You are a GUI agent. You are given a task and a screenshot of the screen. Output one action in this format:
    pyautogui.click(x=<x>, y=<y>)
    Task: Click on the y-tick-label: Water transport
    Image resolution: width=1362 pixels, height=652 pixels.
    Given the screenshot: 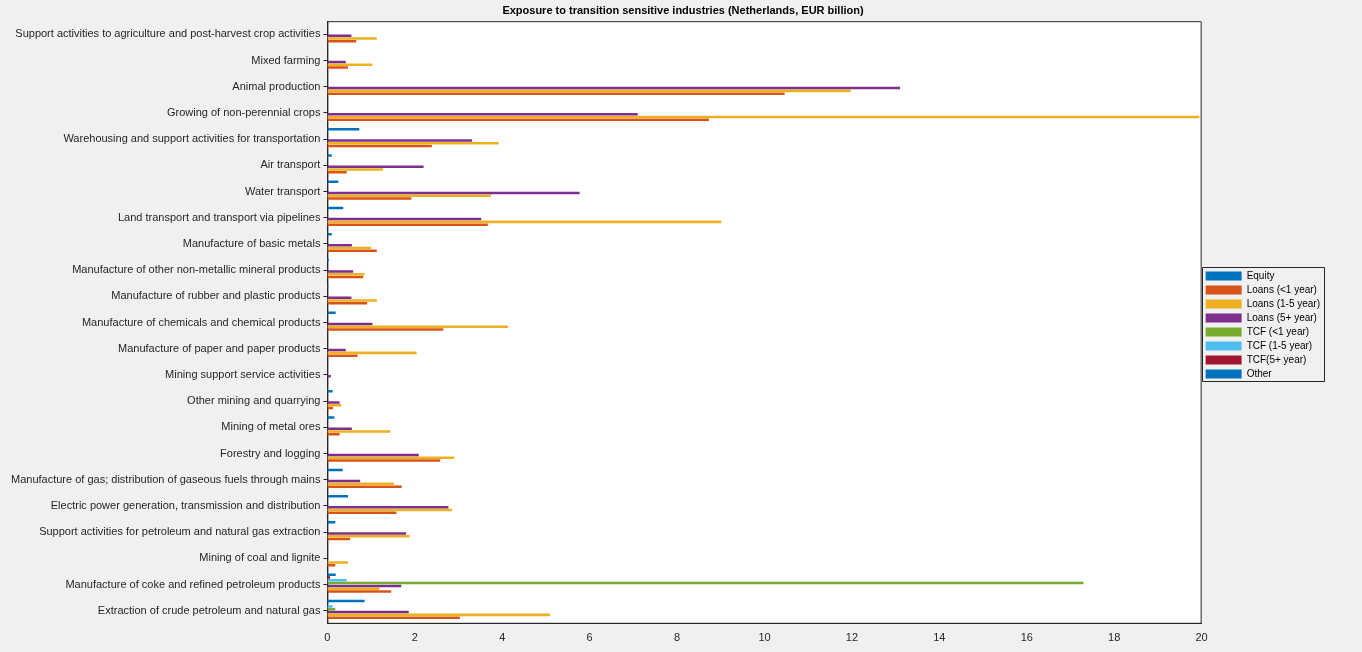 What is the action you would take?
    pyautogui.click(x=283, y=190)
    